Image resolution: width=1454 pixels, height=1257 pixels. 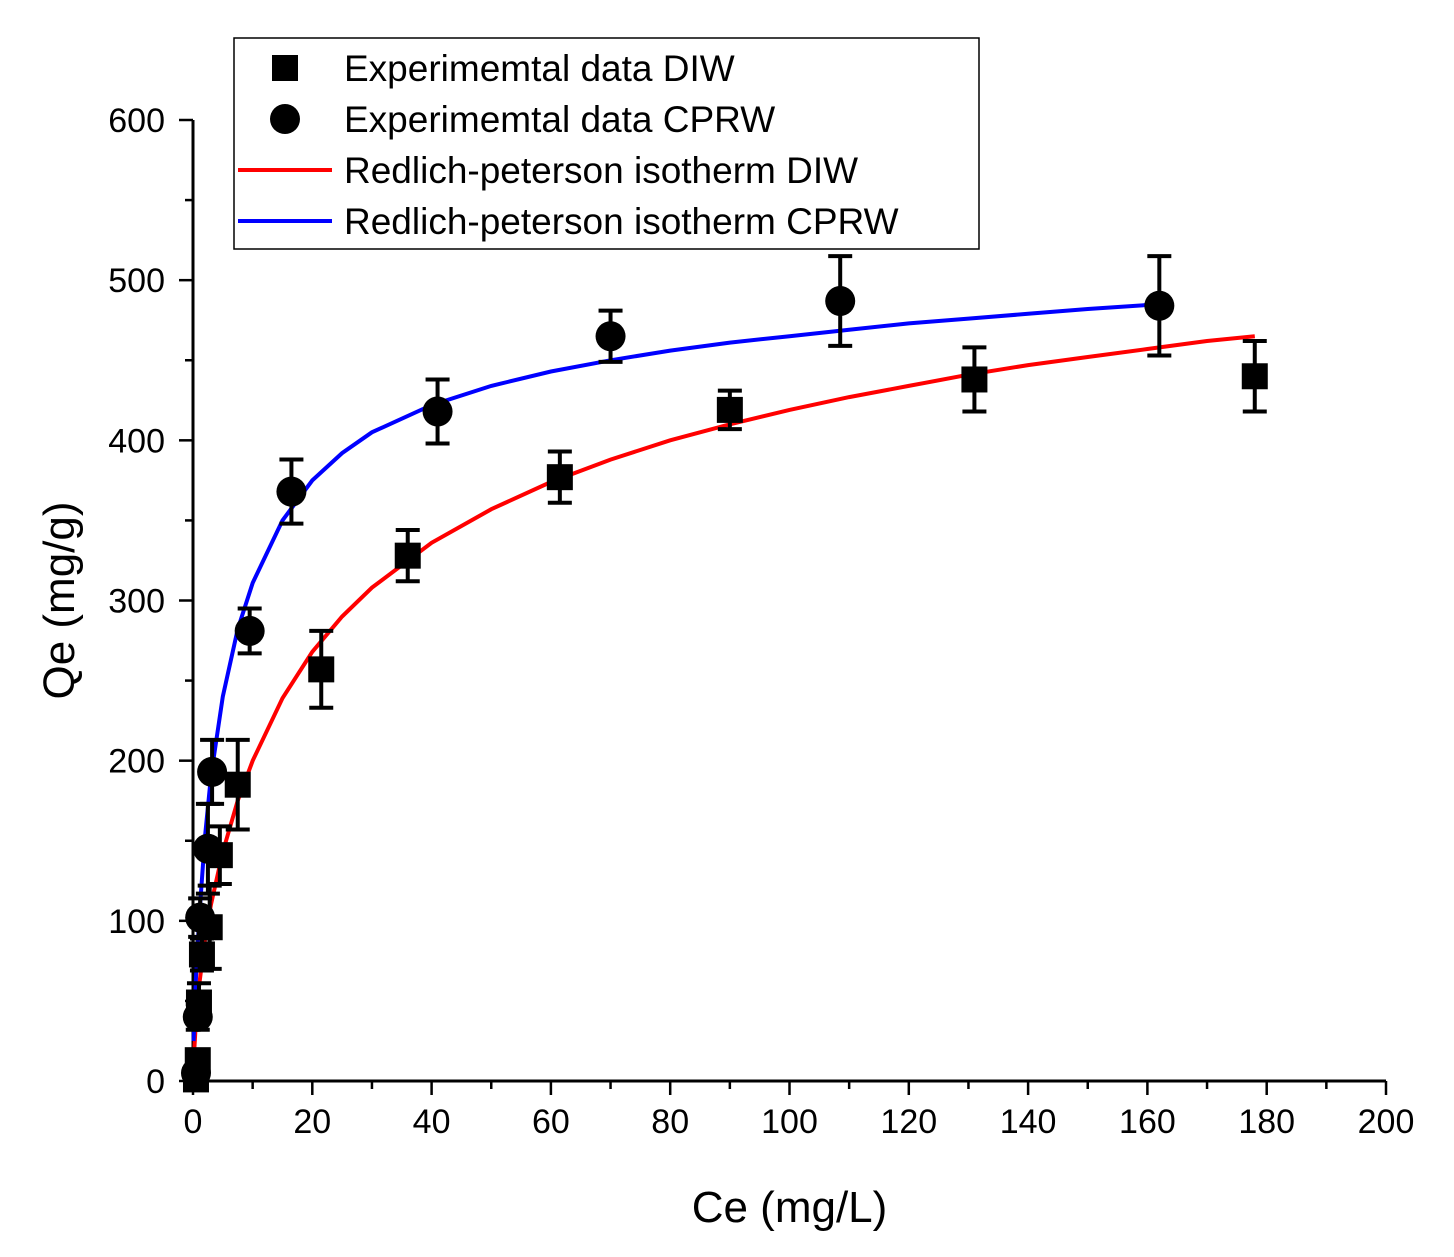 I want to click on legend-square-marker, so click(x=285, y=68).